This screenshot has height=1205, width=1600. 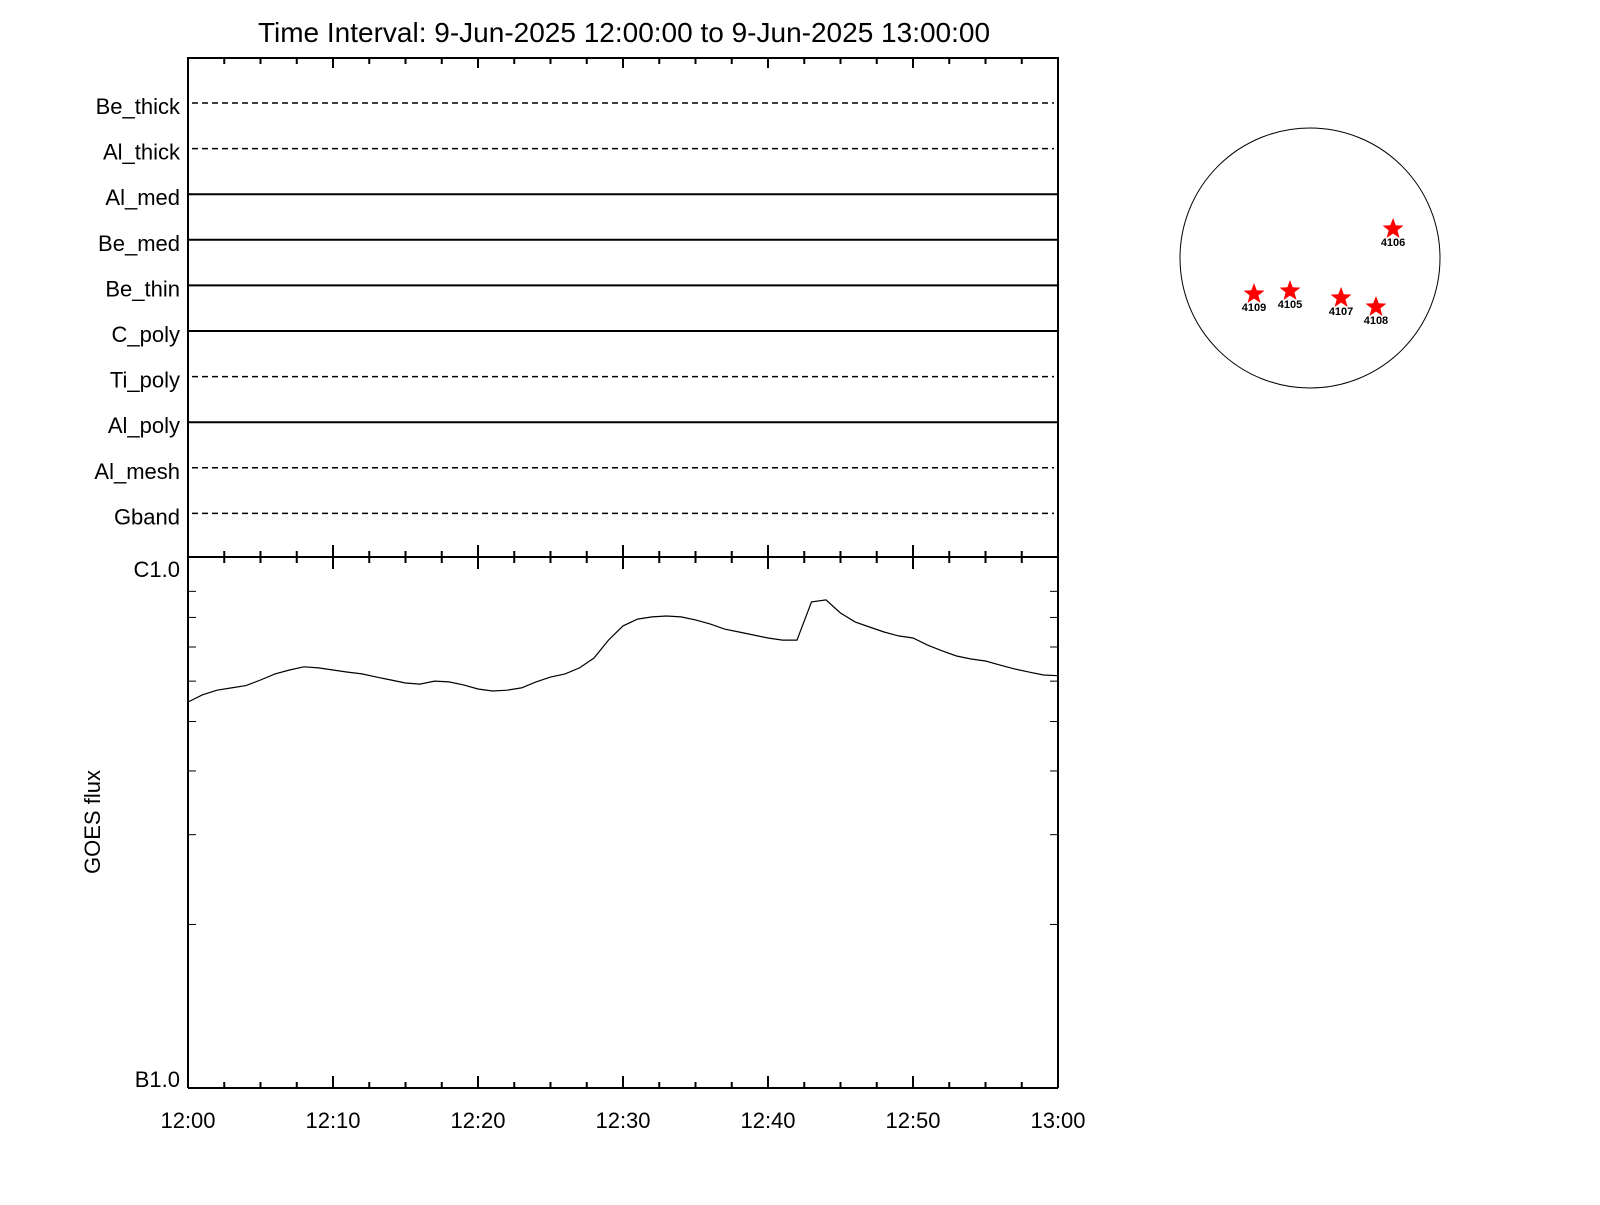 What do you see at coordinates (157, 569) in the screenshot?
I see `y-tick-label: C1.0` at bounding box center [157, 569].